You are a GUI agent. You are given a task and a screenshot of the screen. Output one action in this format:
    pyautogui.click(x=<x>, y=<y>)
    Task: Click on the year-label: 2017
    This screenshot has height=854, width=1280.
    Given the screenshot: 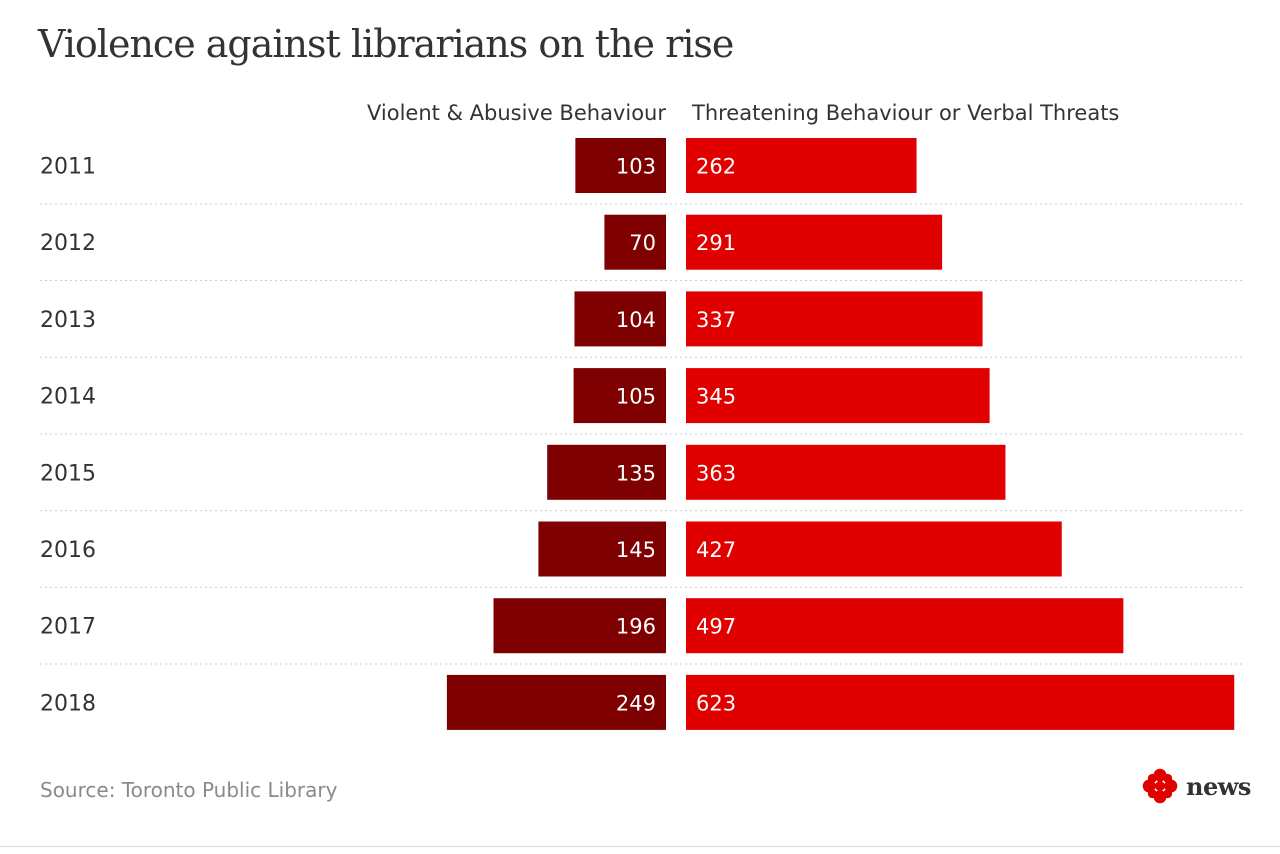 What is the action you would take?
    pyautogui.click(x=68, y=627)
    